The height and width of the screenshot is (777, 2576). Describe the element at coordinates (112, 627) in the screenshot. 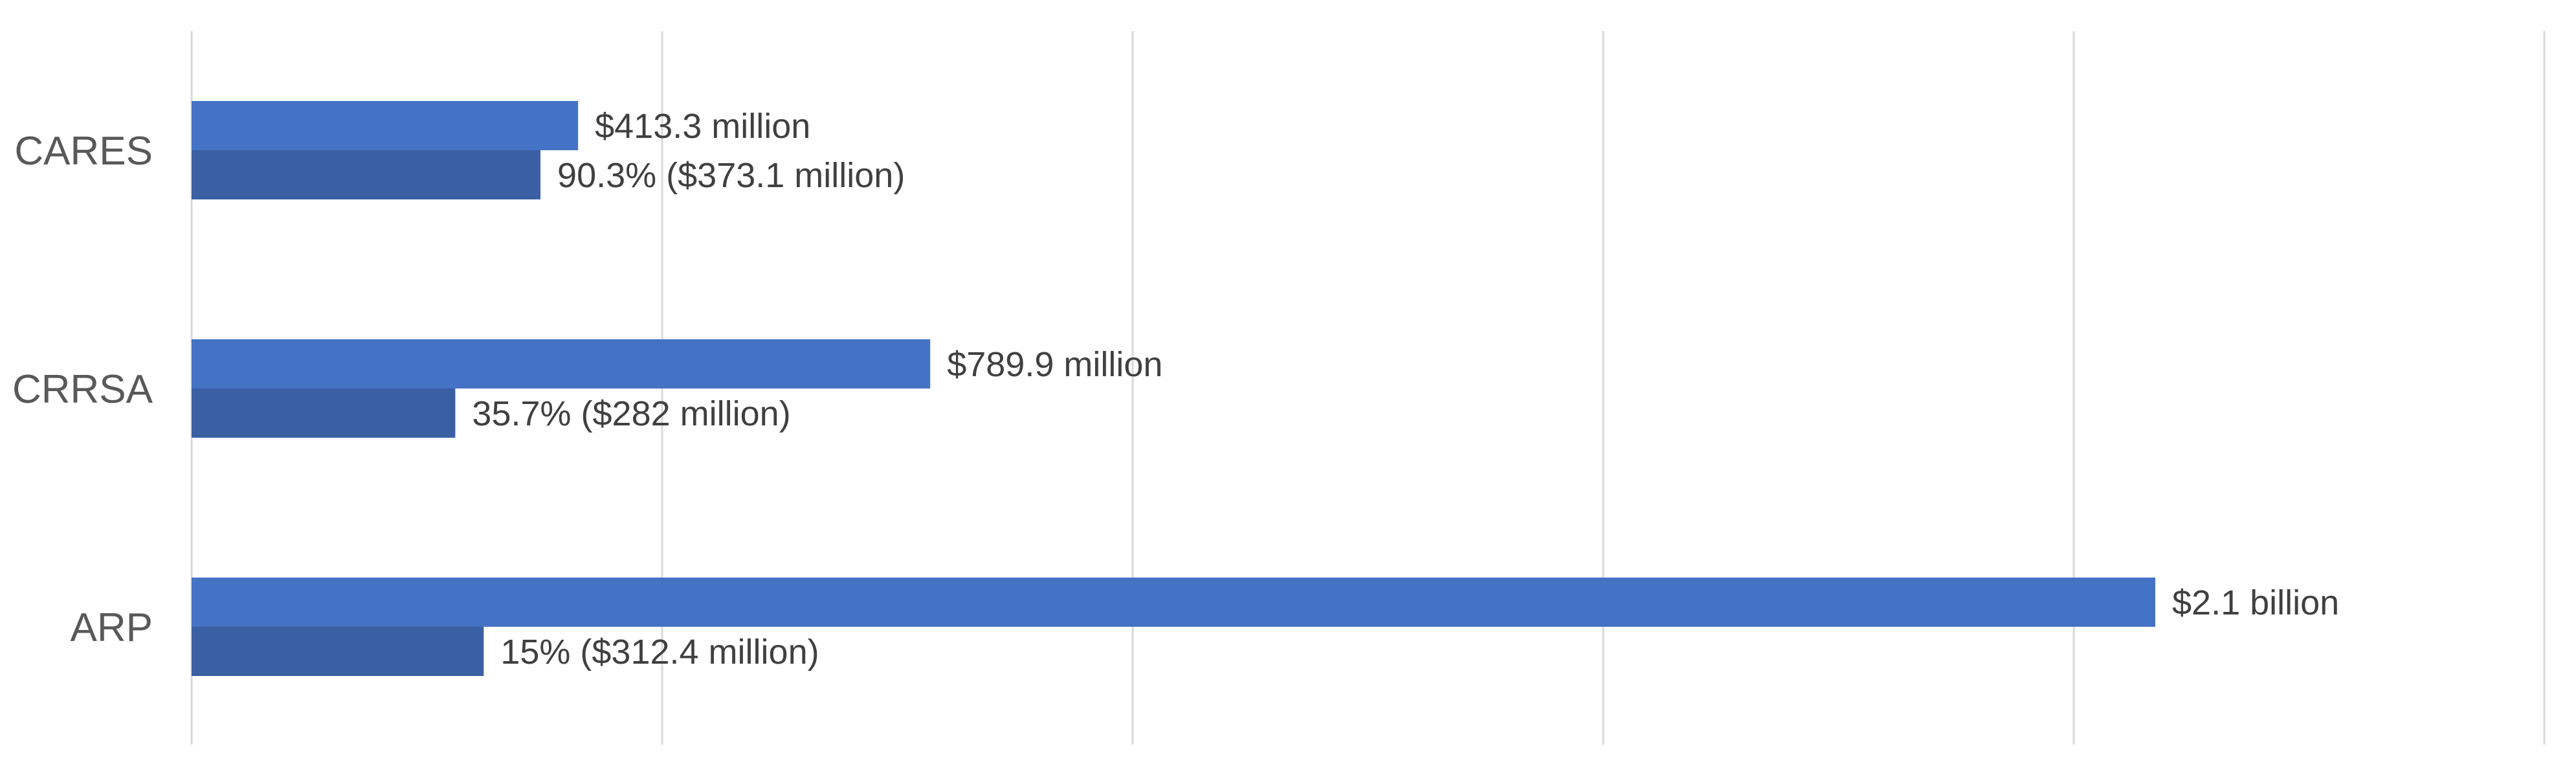

I see `category-label: ARP` at that location.